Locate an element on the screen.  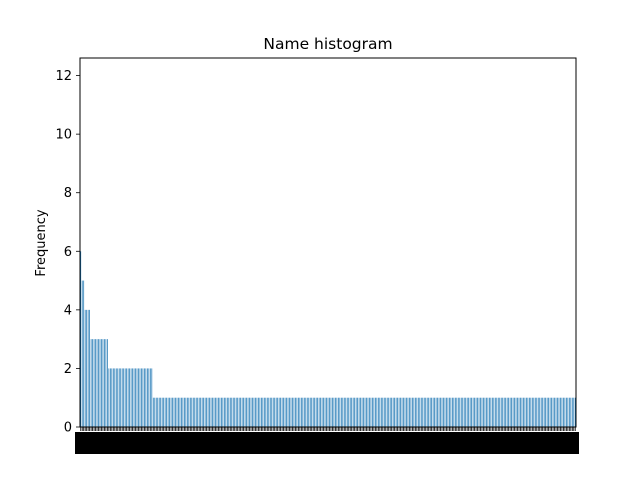
y-axis-label: Frequency is located at coordinates (41, 242).